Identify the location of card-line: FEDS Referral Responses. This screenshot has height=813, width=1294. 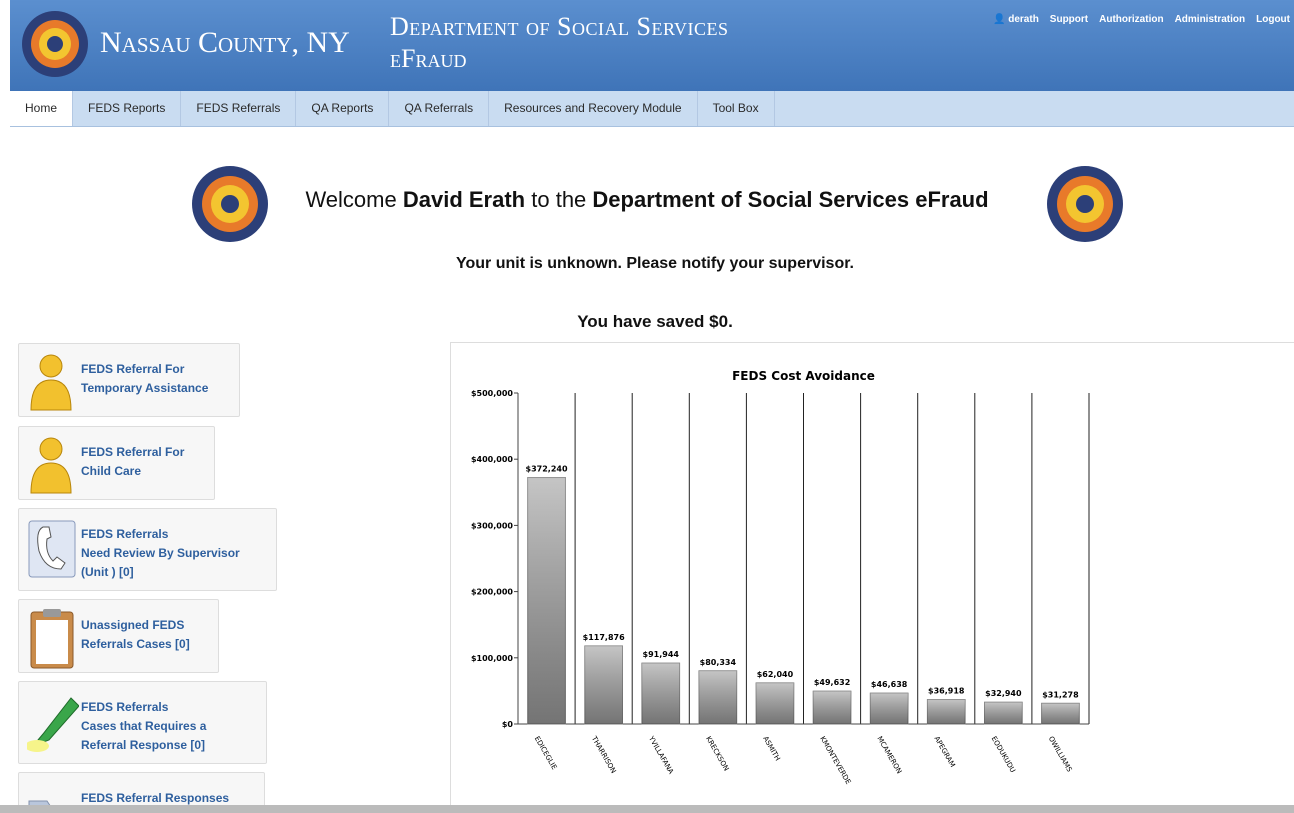
(155, 798).